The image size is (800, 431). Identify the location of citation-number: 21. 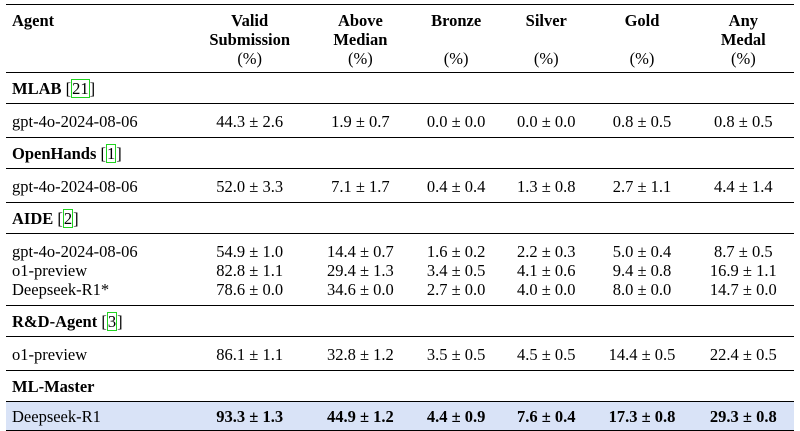
(80, 88).